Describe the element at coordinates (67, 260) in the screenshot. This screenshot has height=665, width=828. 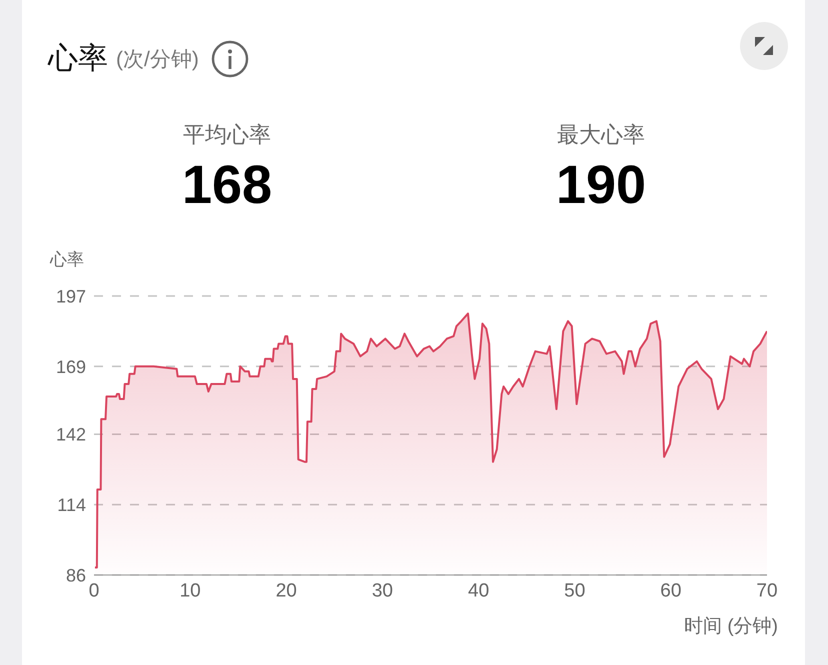
I see `y-axis-title: 心率` at that location.